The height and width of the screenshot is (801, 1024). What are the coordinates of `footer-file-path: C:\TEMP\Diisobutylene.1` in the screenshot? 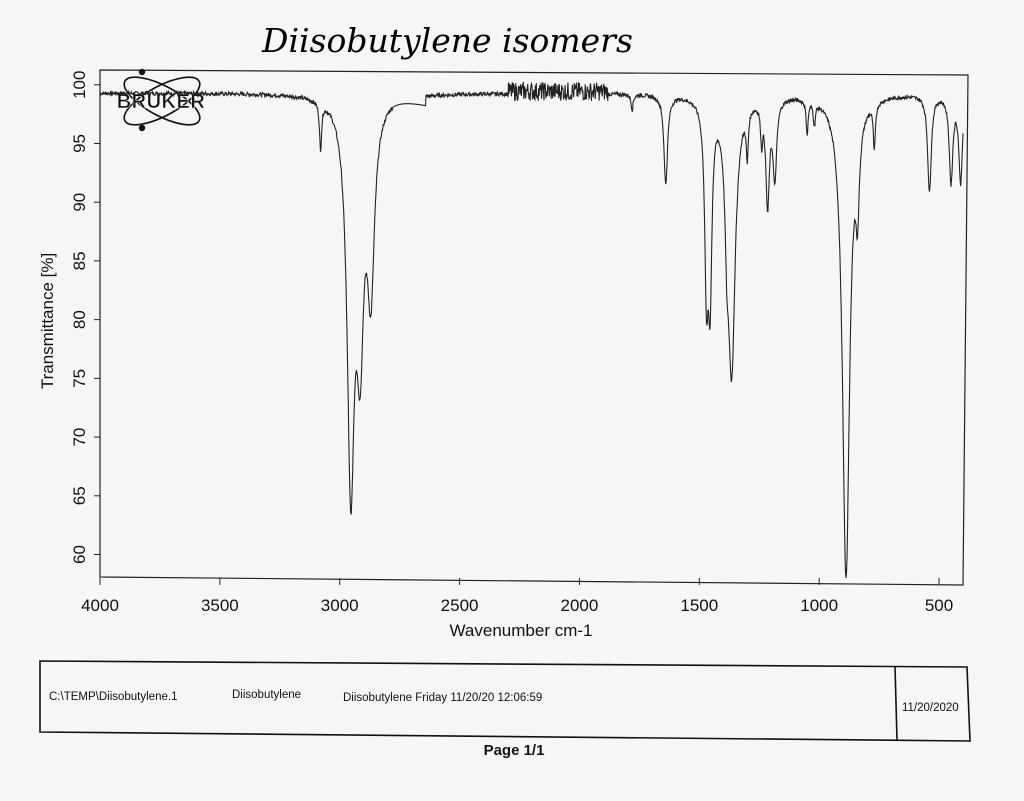 It's located at (113, 697).